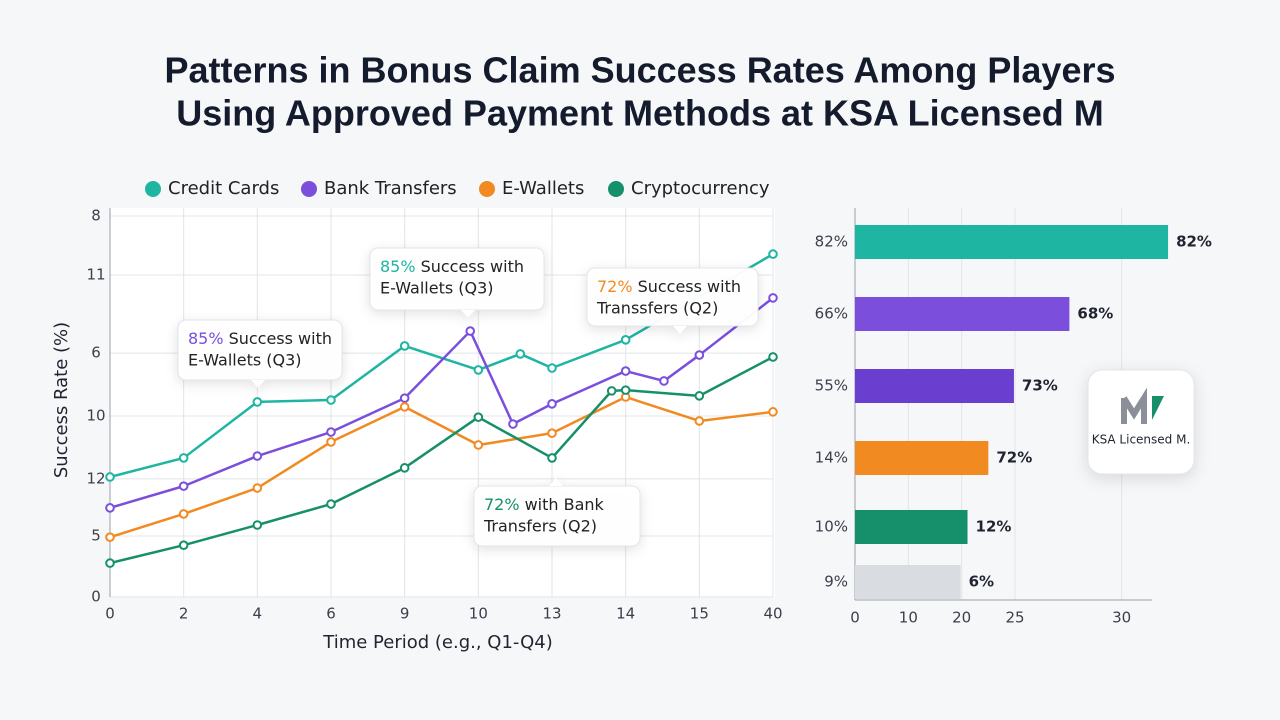  Describe the element at coordinates (1040, 386) in the screenshot. I see `bar-end-label: 73%` at that location.